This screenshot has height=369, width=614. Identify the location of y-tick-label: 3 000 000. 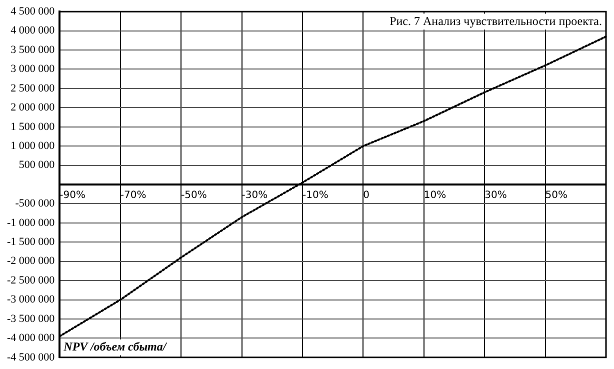
(33, 69).